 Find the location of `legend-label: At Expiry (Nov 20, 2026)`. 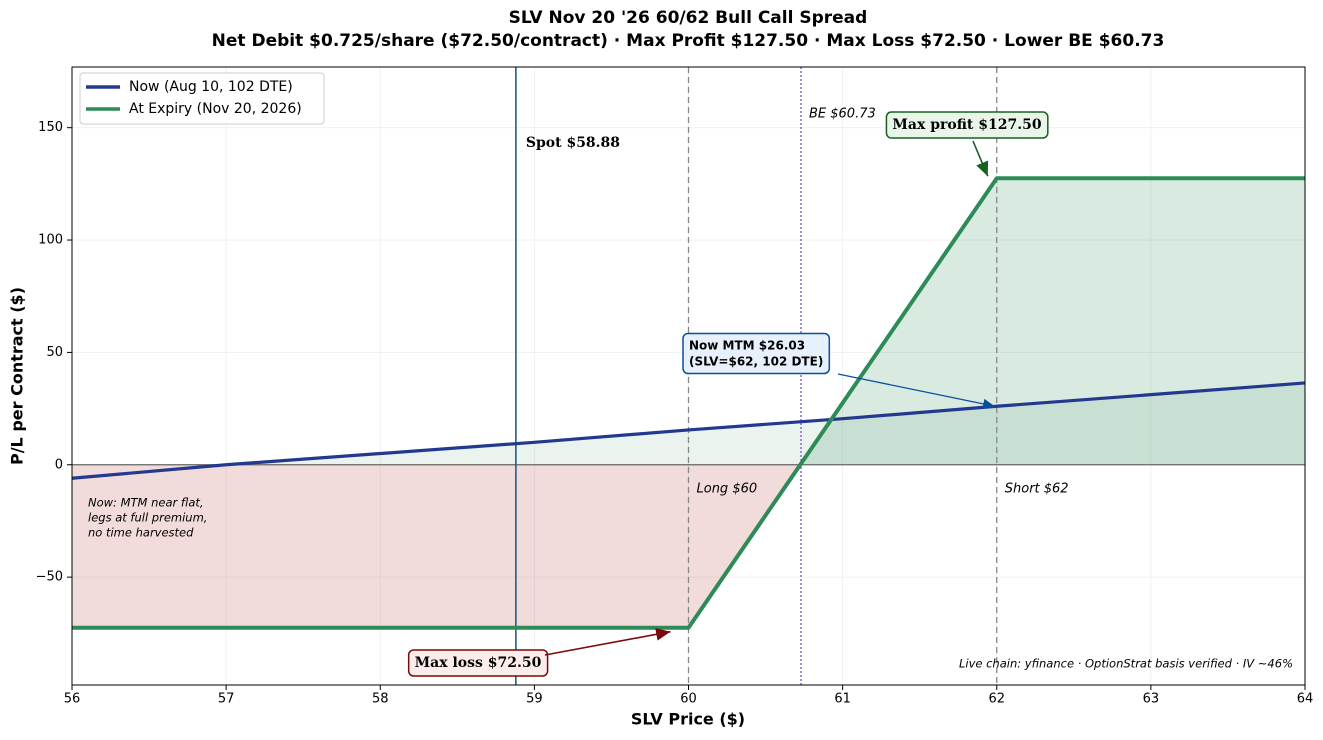

legend-label: At Expiry (Nov 20, 2026) is located at coordinates (215, 109).